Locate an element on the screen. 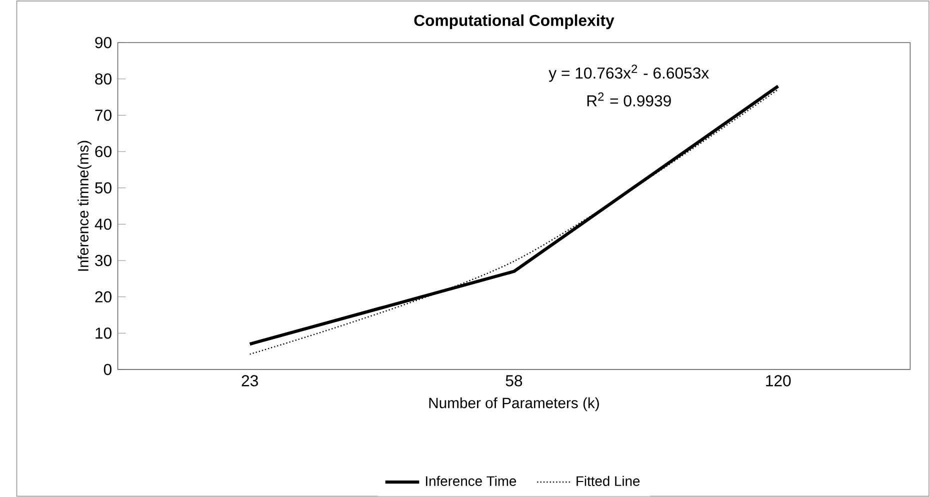 The image size is (930, 497). chart-title: Computational Complexity is located at coordinates (514, 22).